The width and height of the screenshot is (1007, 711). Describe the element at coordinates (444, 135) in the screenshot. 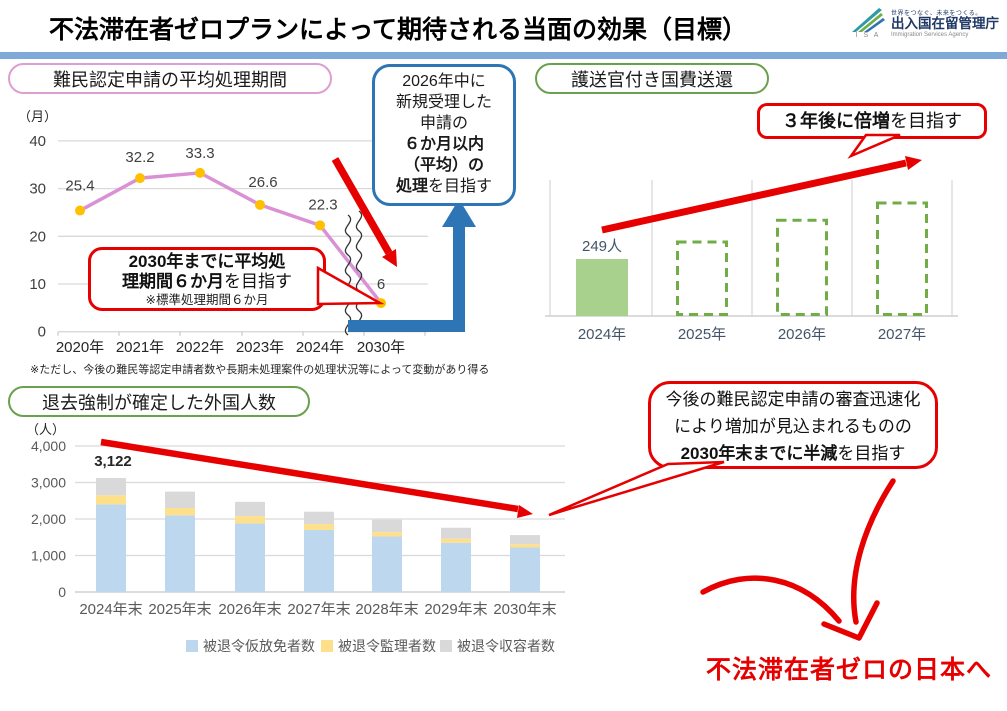

I see `refugee-2026-target-box: 2026年中に 新規受理した 申請の ６か月以内 （平均）の 処理を目指す` at that location.